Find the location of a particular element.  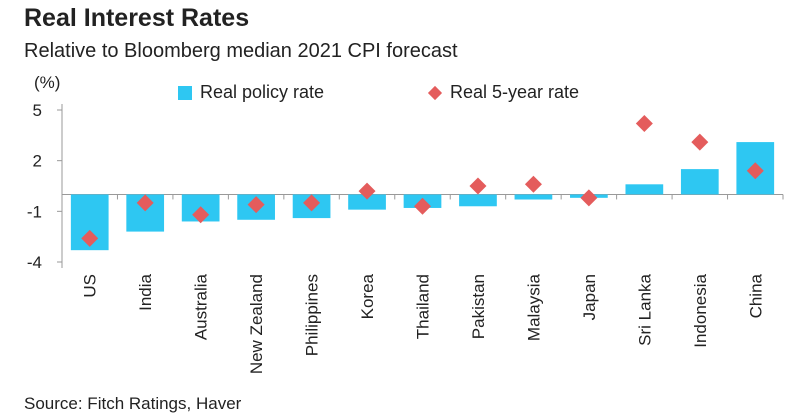

y-tick-label: 5 is located at coordinates (37, 110).